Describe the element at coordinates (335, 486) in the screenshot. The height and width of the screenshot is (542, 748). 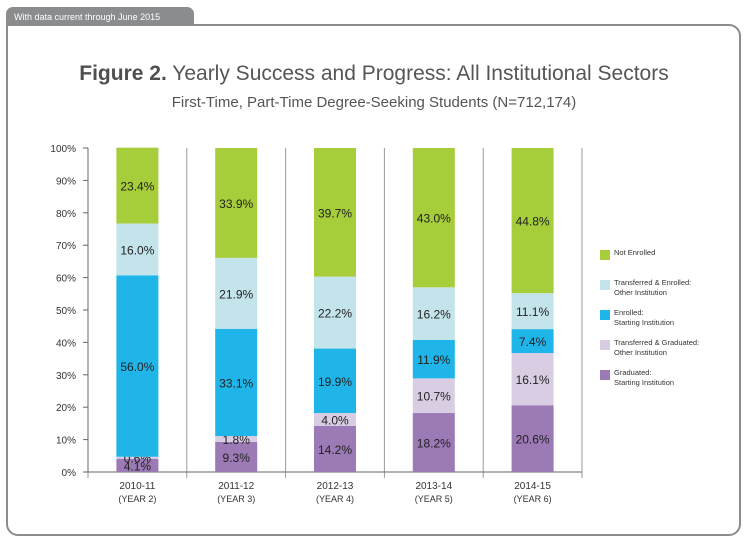
I see `x-tick-label: 2012-13` at that location.